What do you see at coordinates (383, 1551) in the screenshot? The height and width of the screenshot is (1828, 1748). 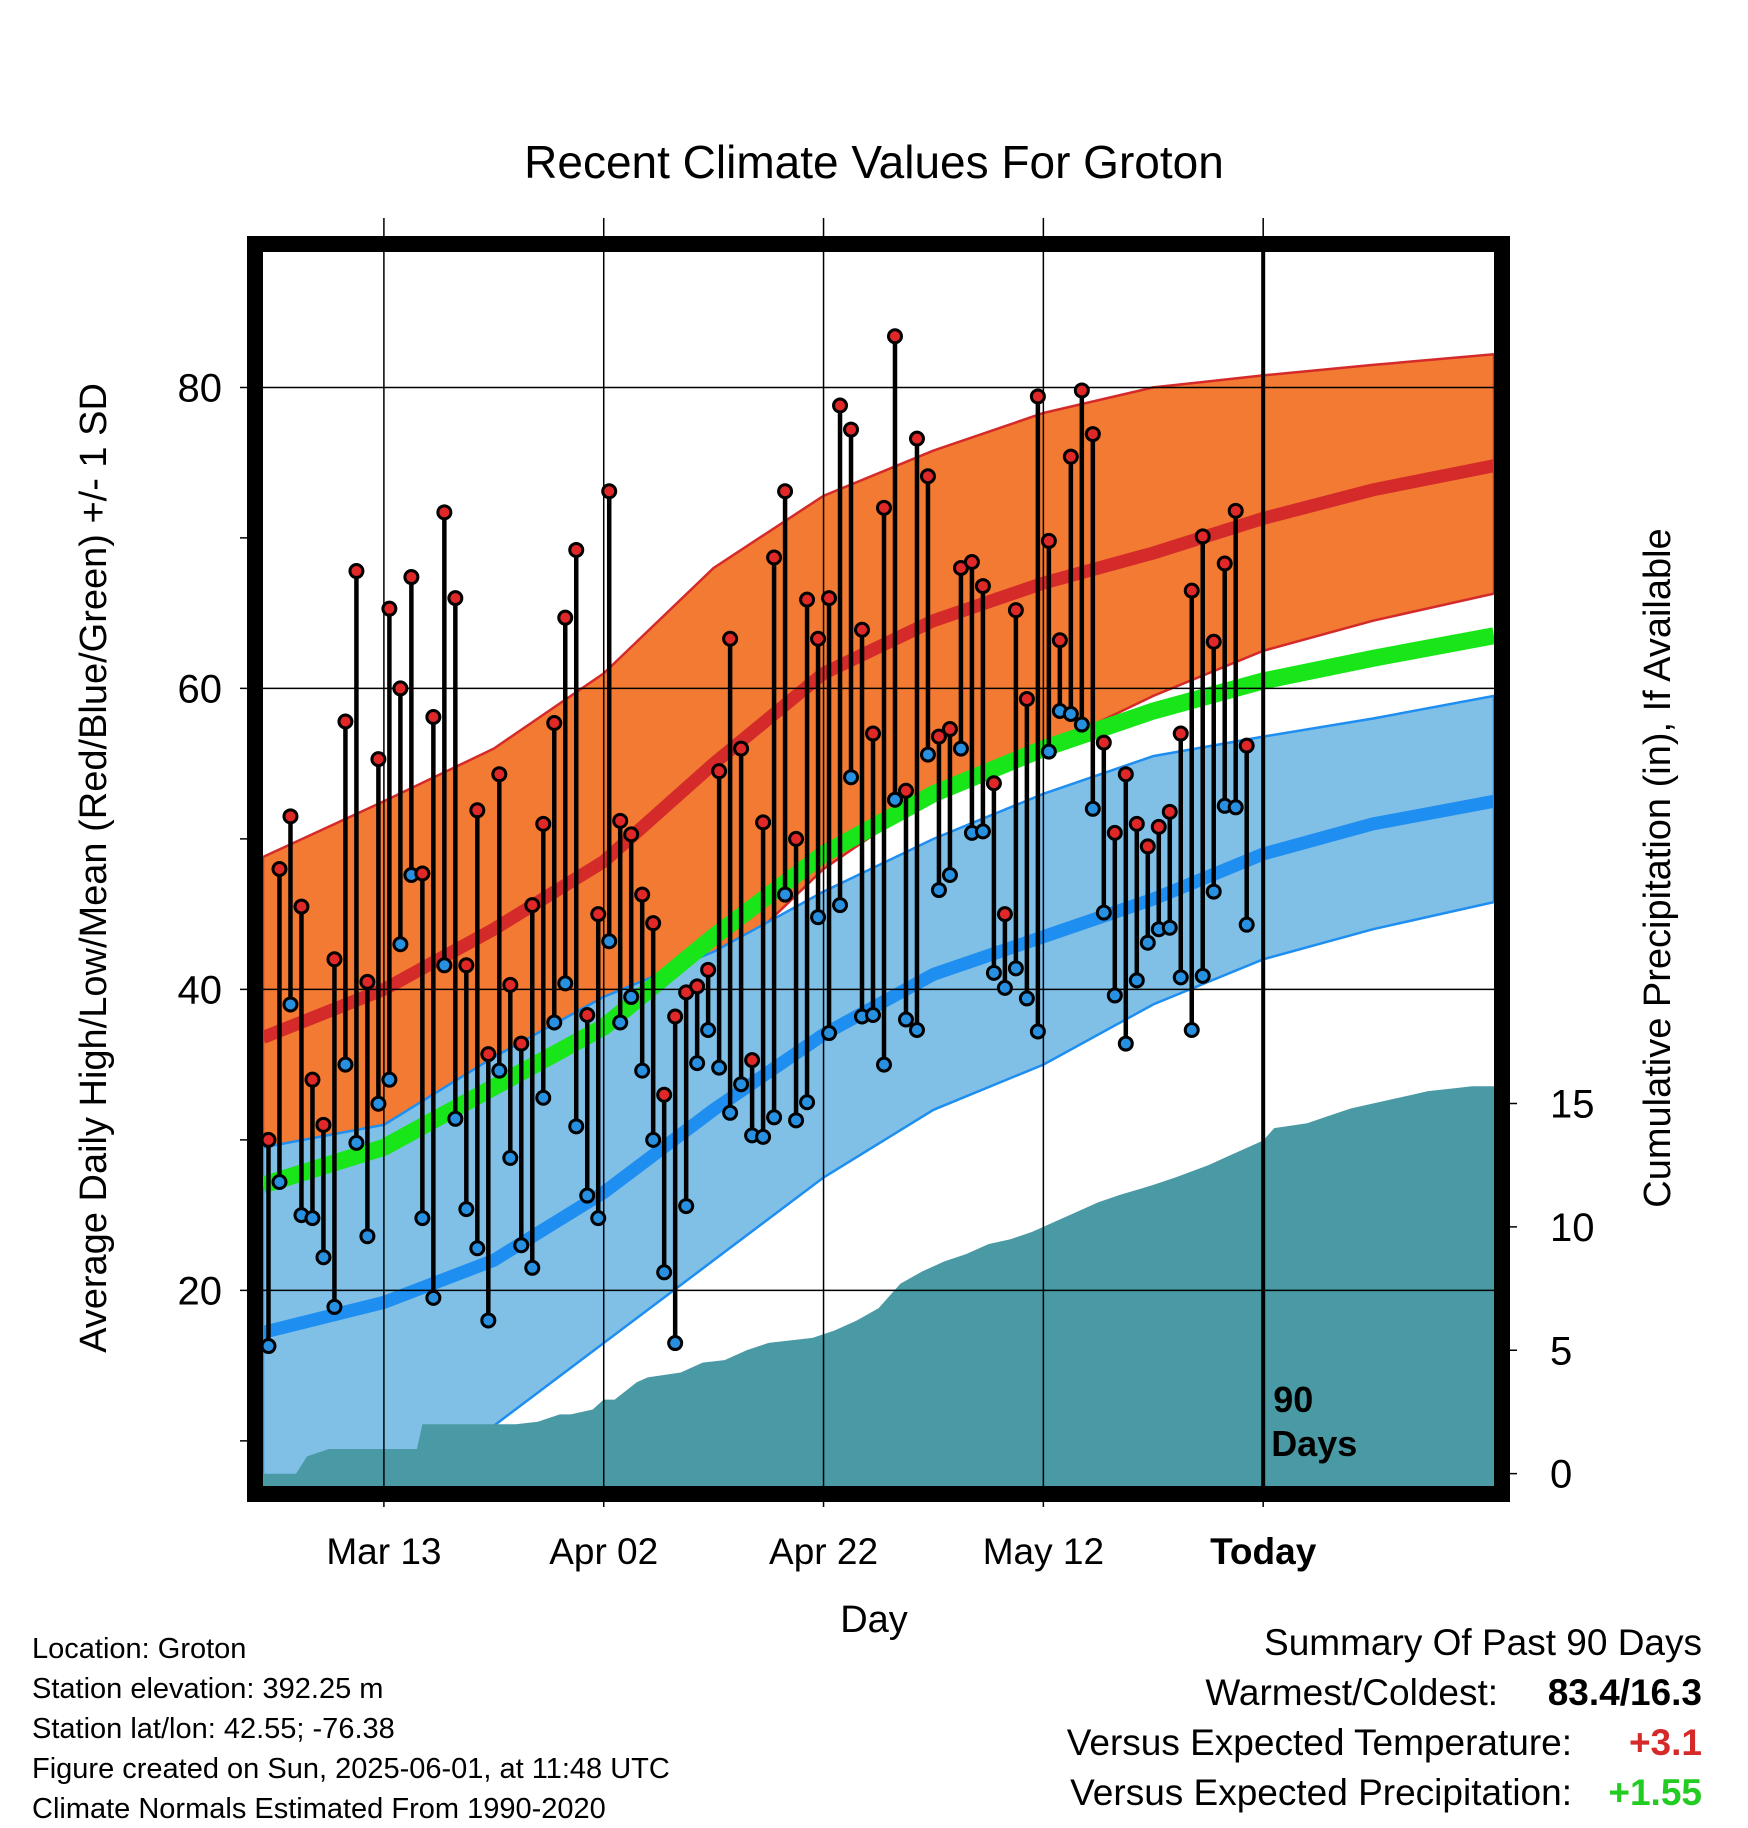 I see `x-tick-label: Mar 13` at bounding box center [383, 1551].